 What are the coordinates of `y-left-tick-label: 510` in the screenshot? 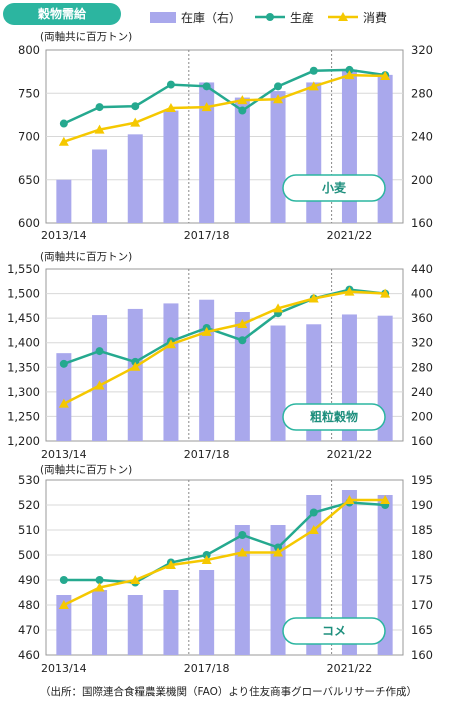 It's located at (29, 530).